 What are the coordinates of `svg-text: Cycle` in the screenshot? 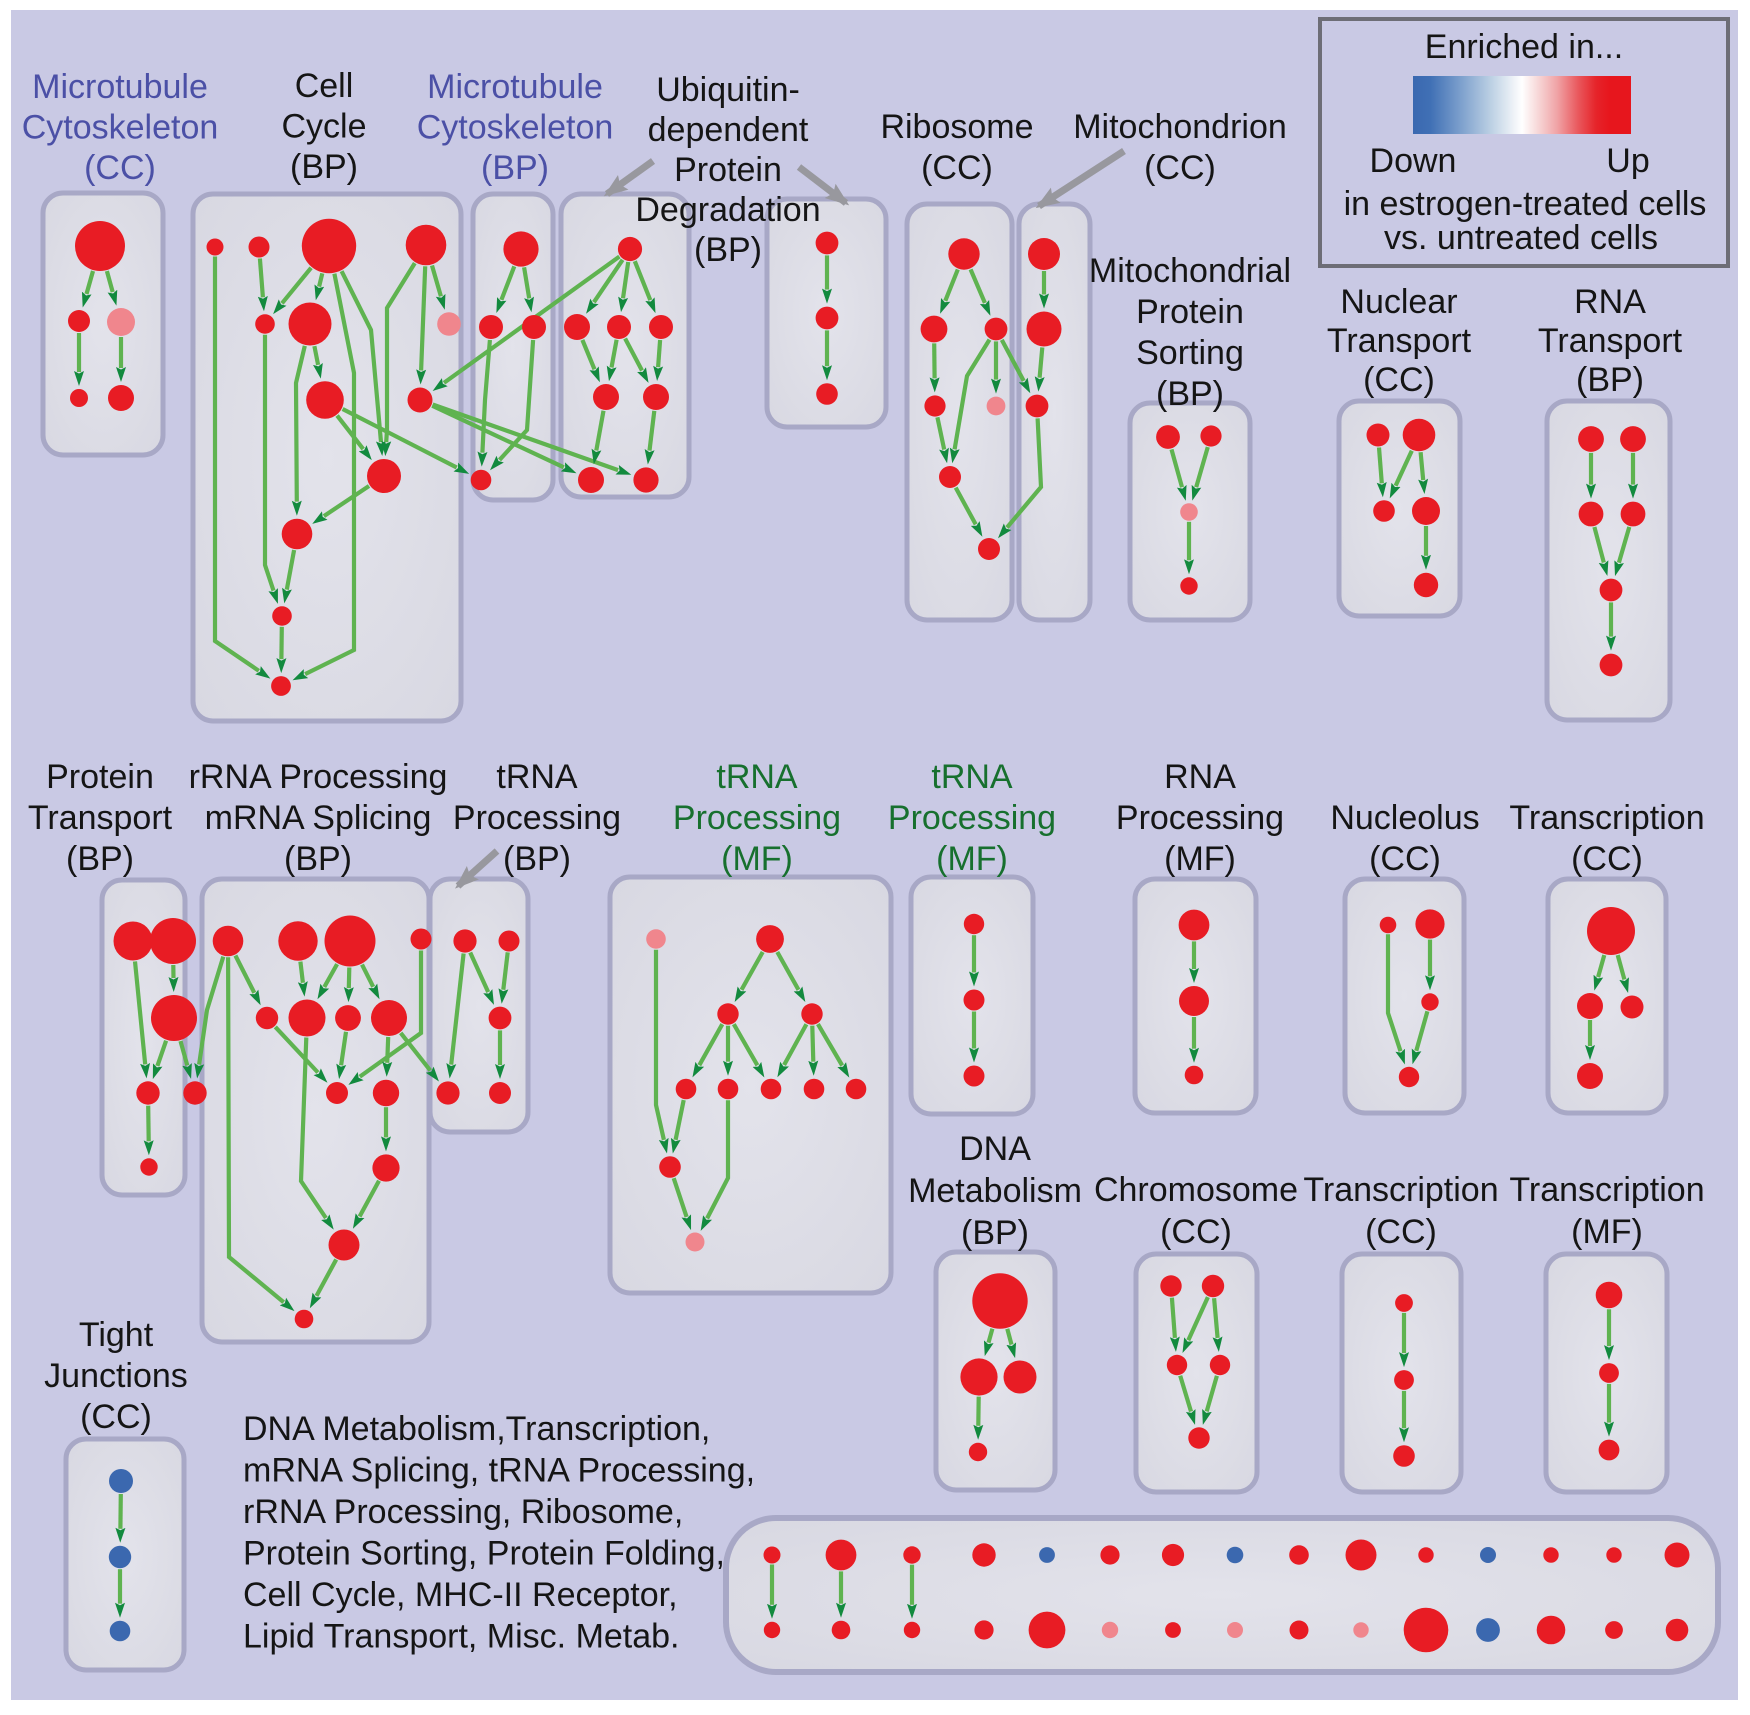 It's located at (323, 127).